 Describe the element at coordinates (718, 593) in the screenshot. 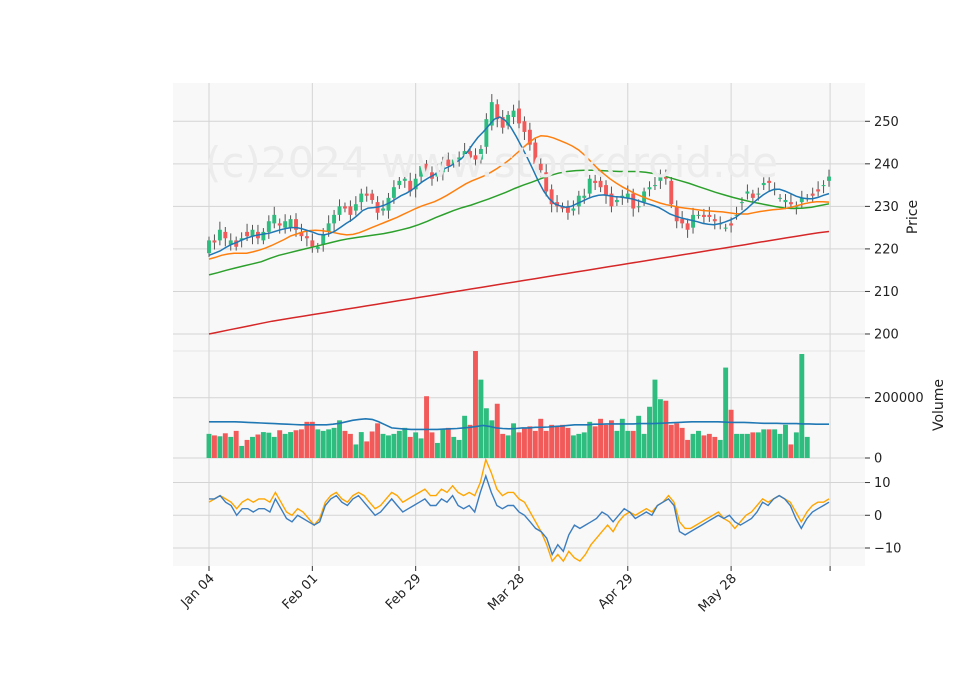

I see `x-tick-label: May 28` at that location.